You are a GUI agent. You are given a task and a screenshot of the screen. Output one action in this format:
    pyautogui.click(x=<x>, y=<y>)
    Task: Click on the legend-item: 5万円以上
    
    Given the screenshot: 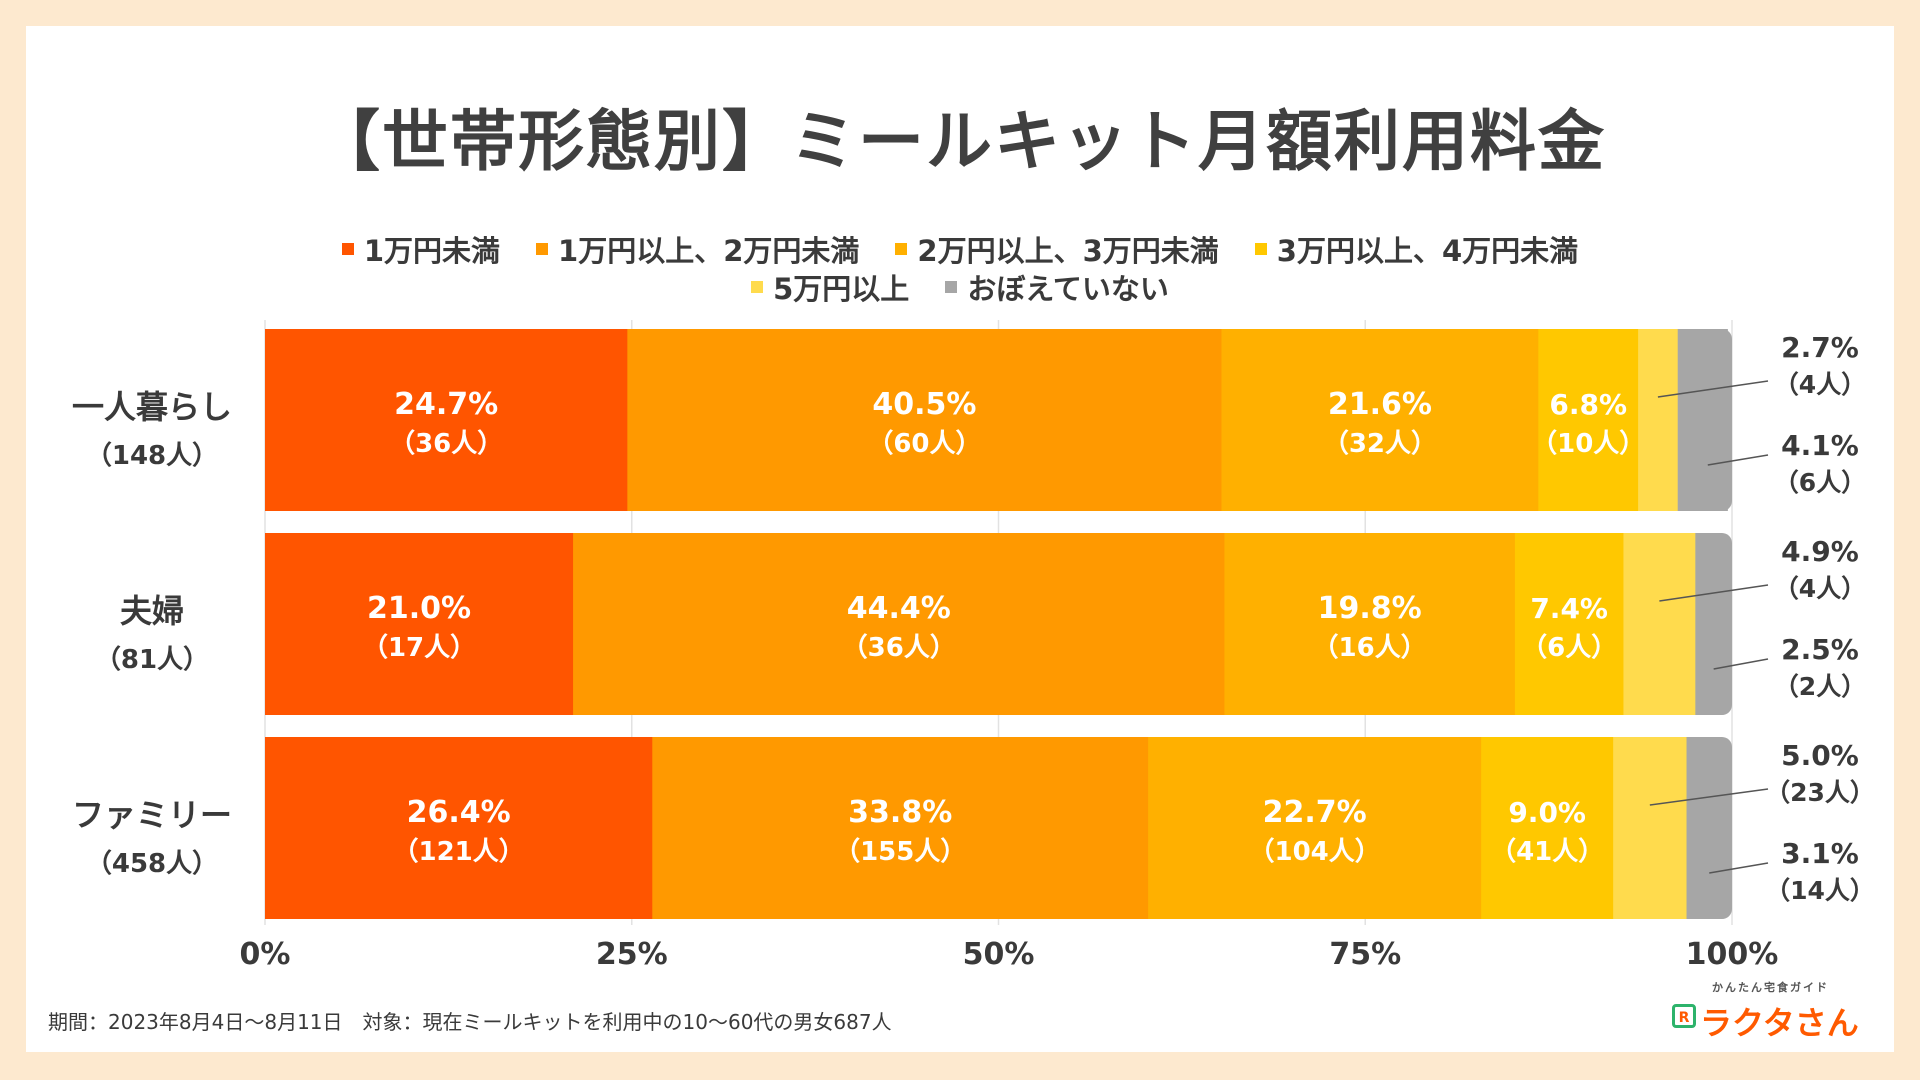 What is the action you would take?
    pyautogui.click(x=830, y=287)
    